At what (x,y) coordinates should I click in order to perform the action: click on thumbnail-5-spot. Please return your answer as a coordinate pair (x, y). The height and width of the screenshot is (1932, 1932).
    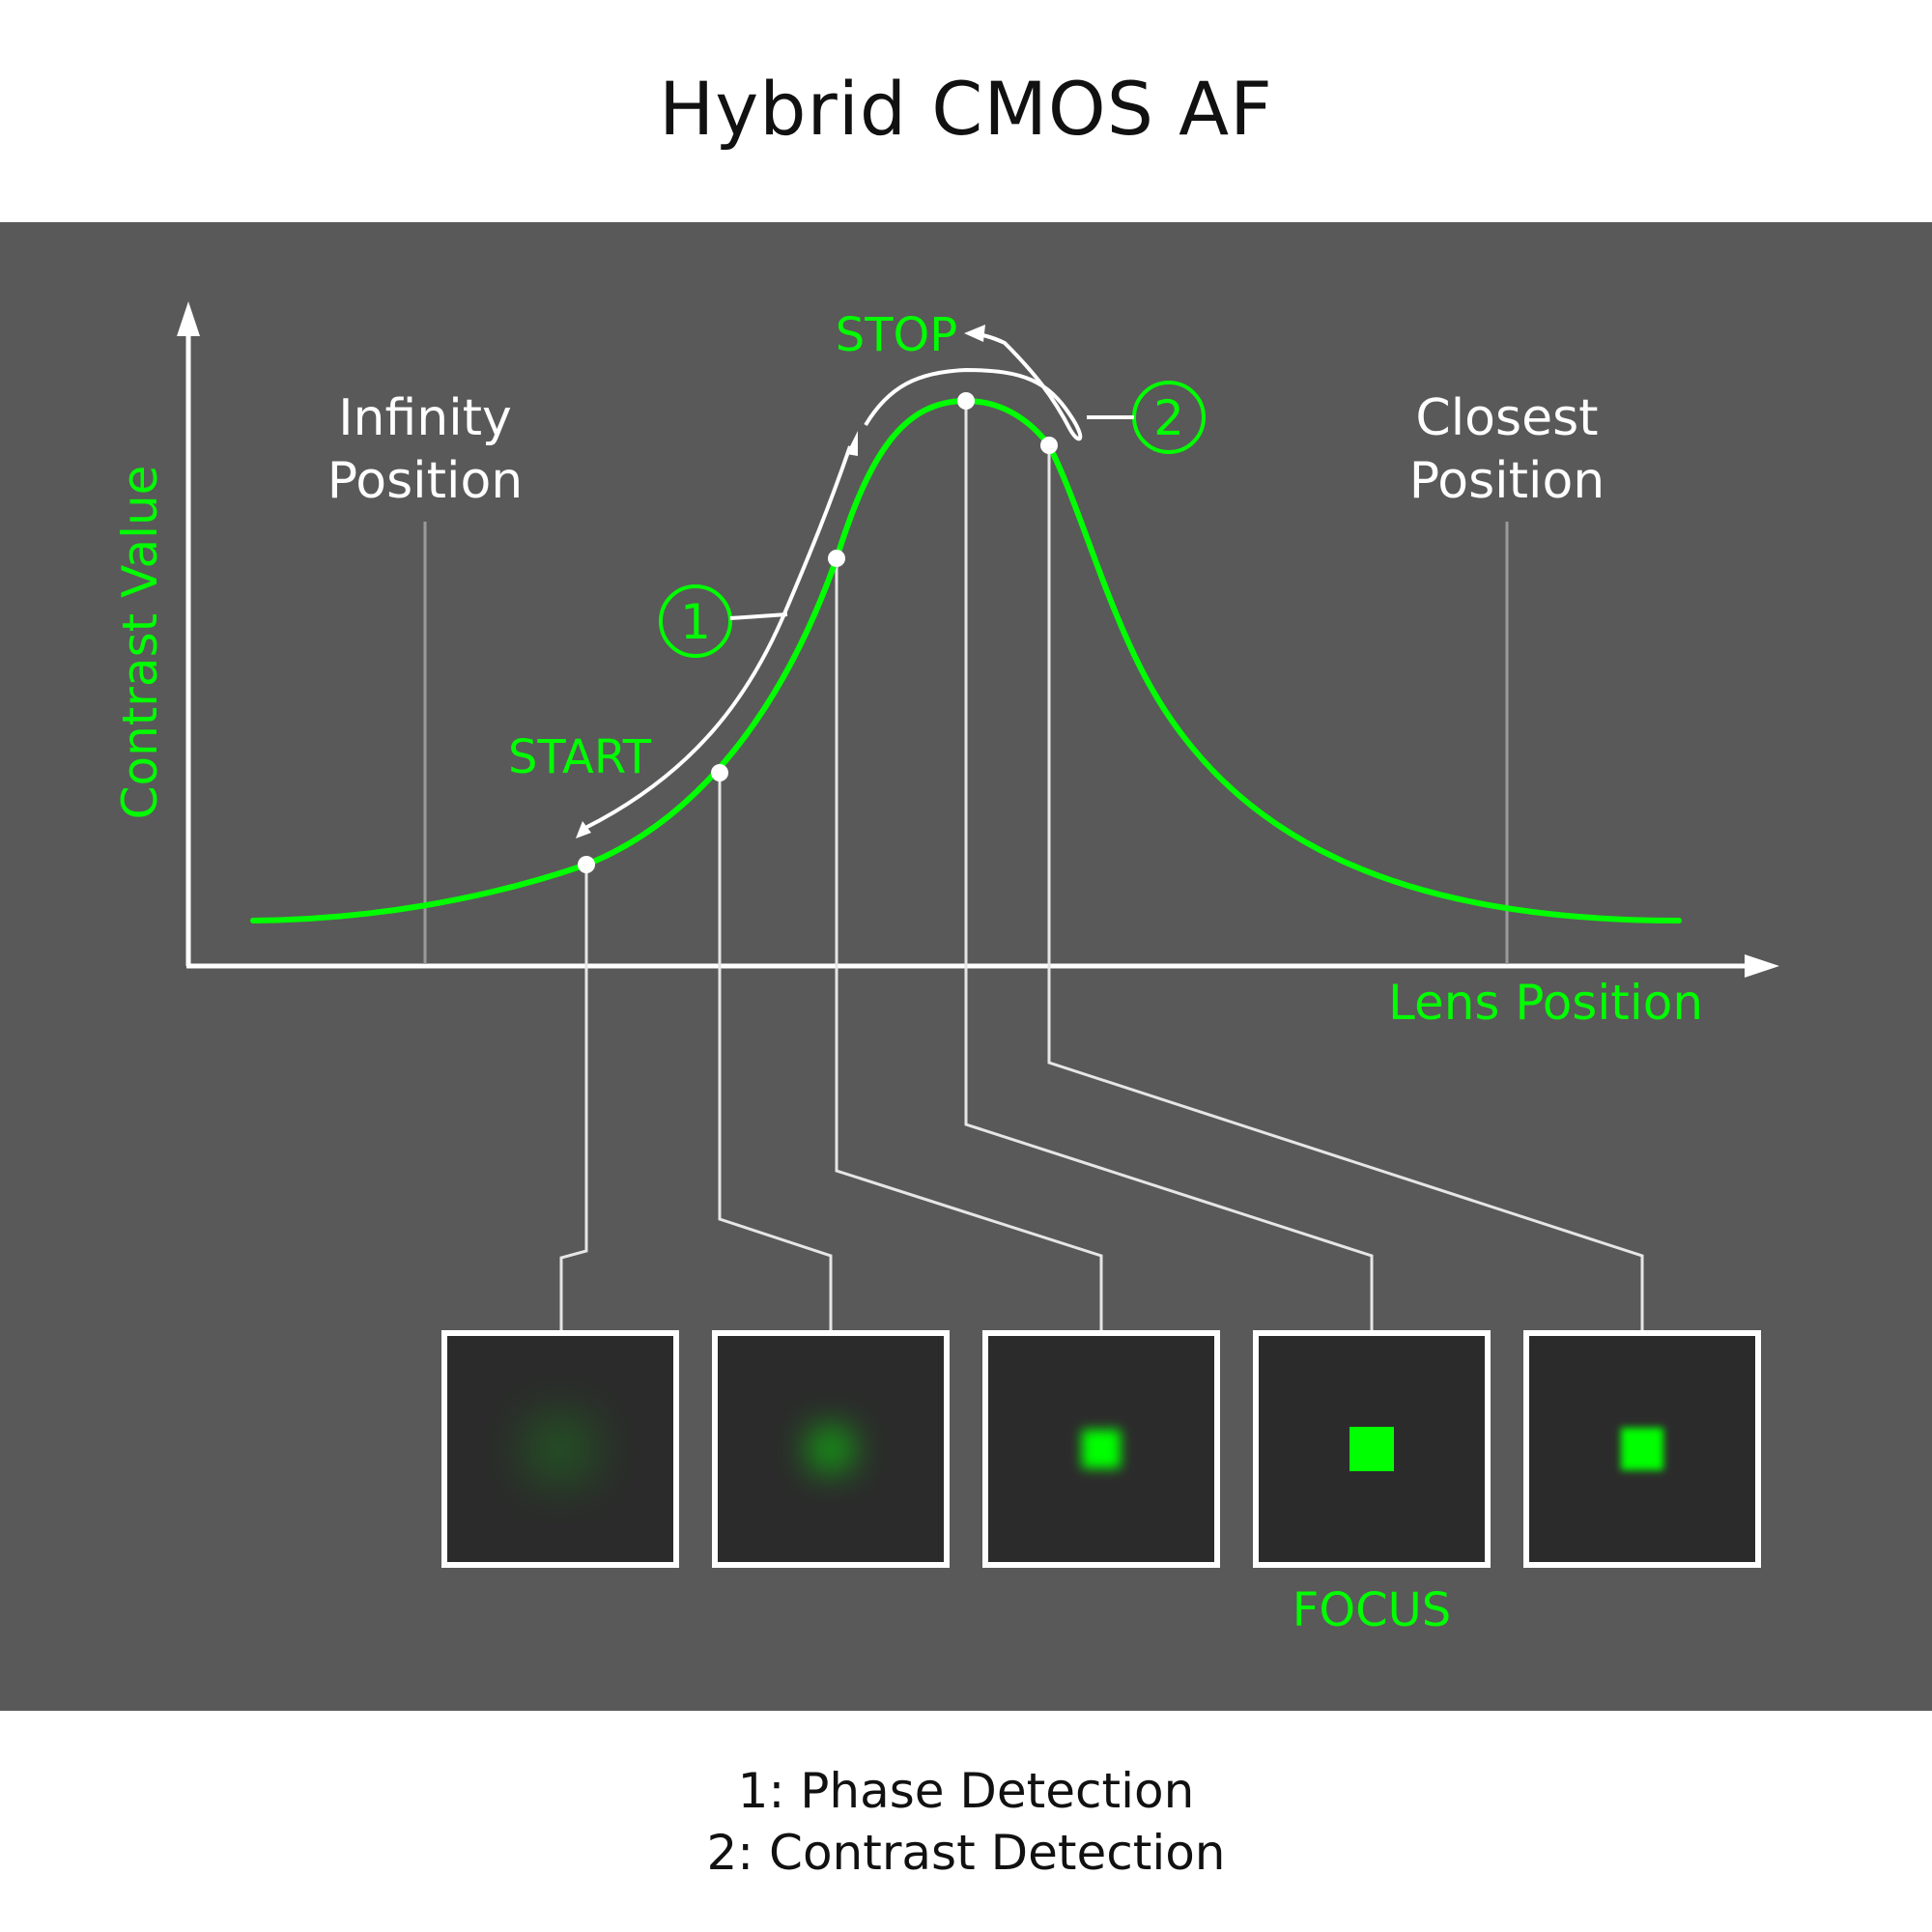
    Looking at the image, I should click on (1642, 1449).